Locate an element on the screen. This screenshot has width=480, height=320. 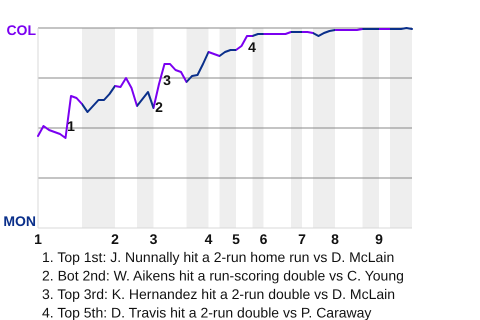
x-tick-label: 9 is located at coordinates (379, 239).